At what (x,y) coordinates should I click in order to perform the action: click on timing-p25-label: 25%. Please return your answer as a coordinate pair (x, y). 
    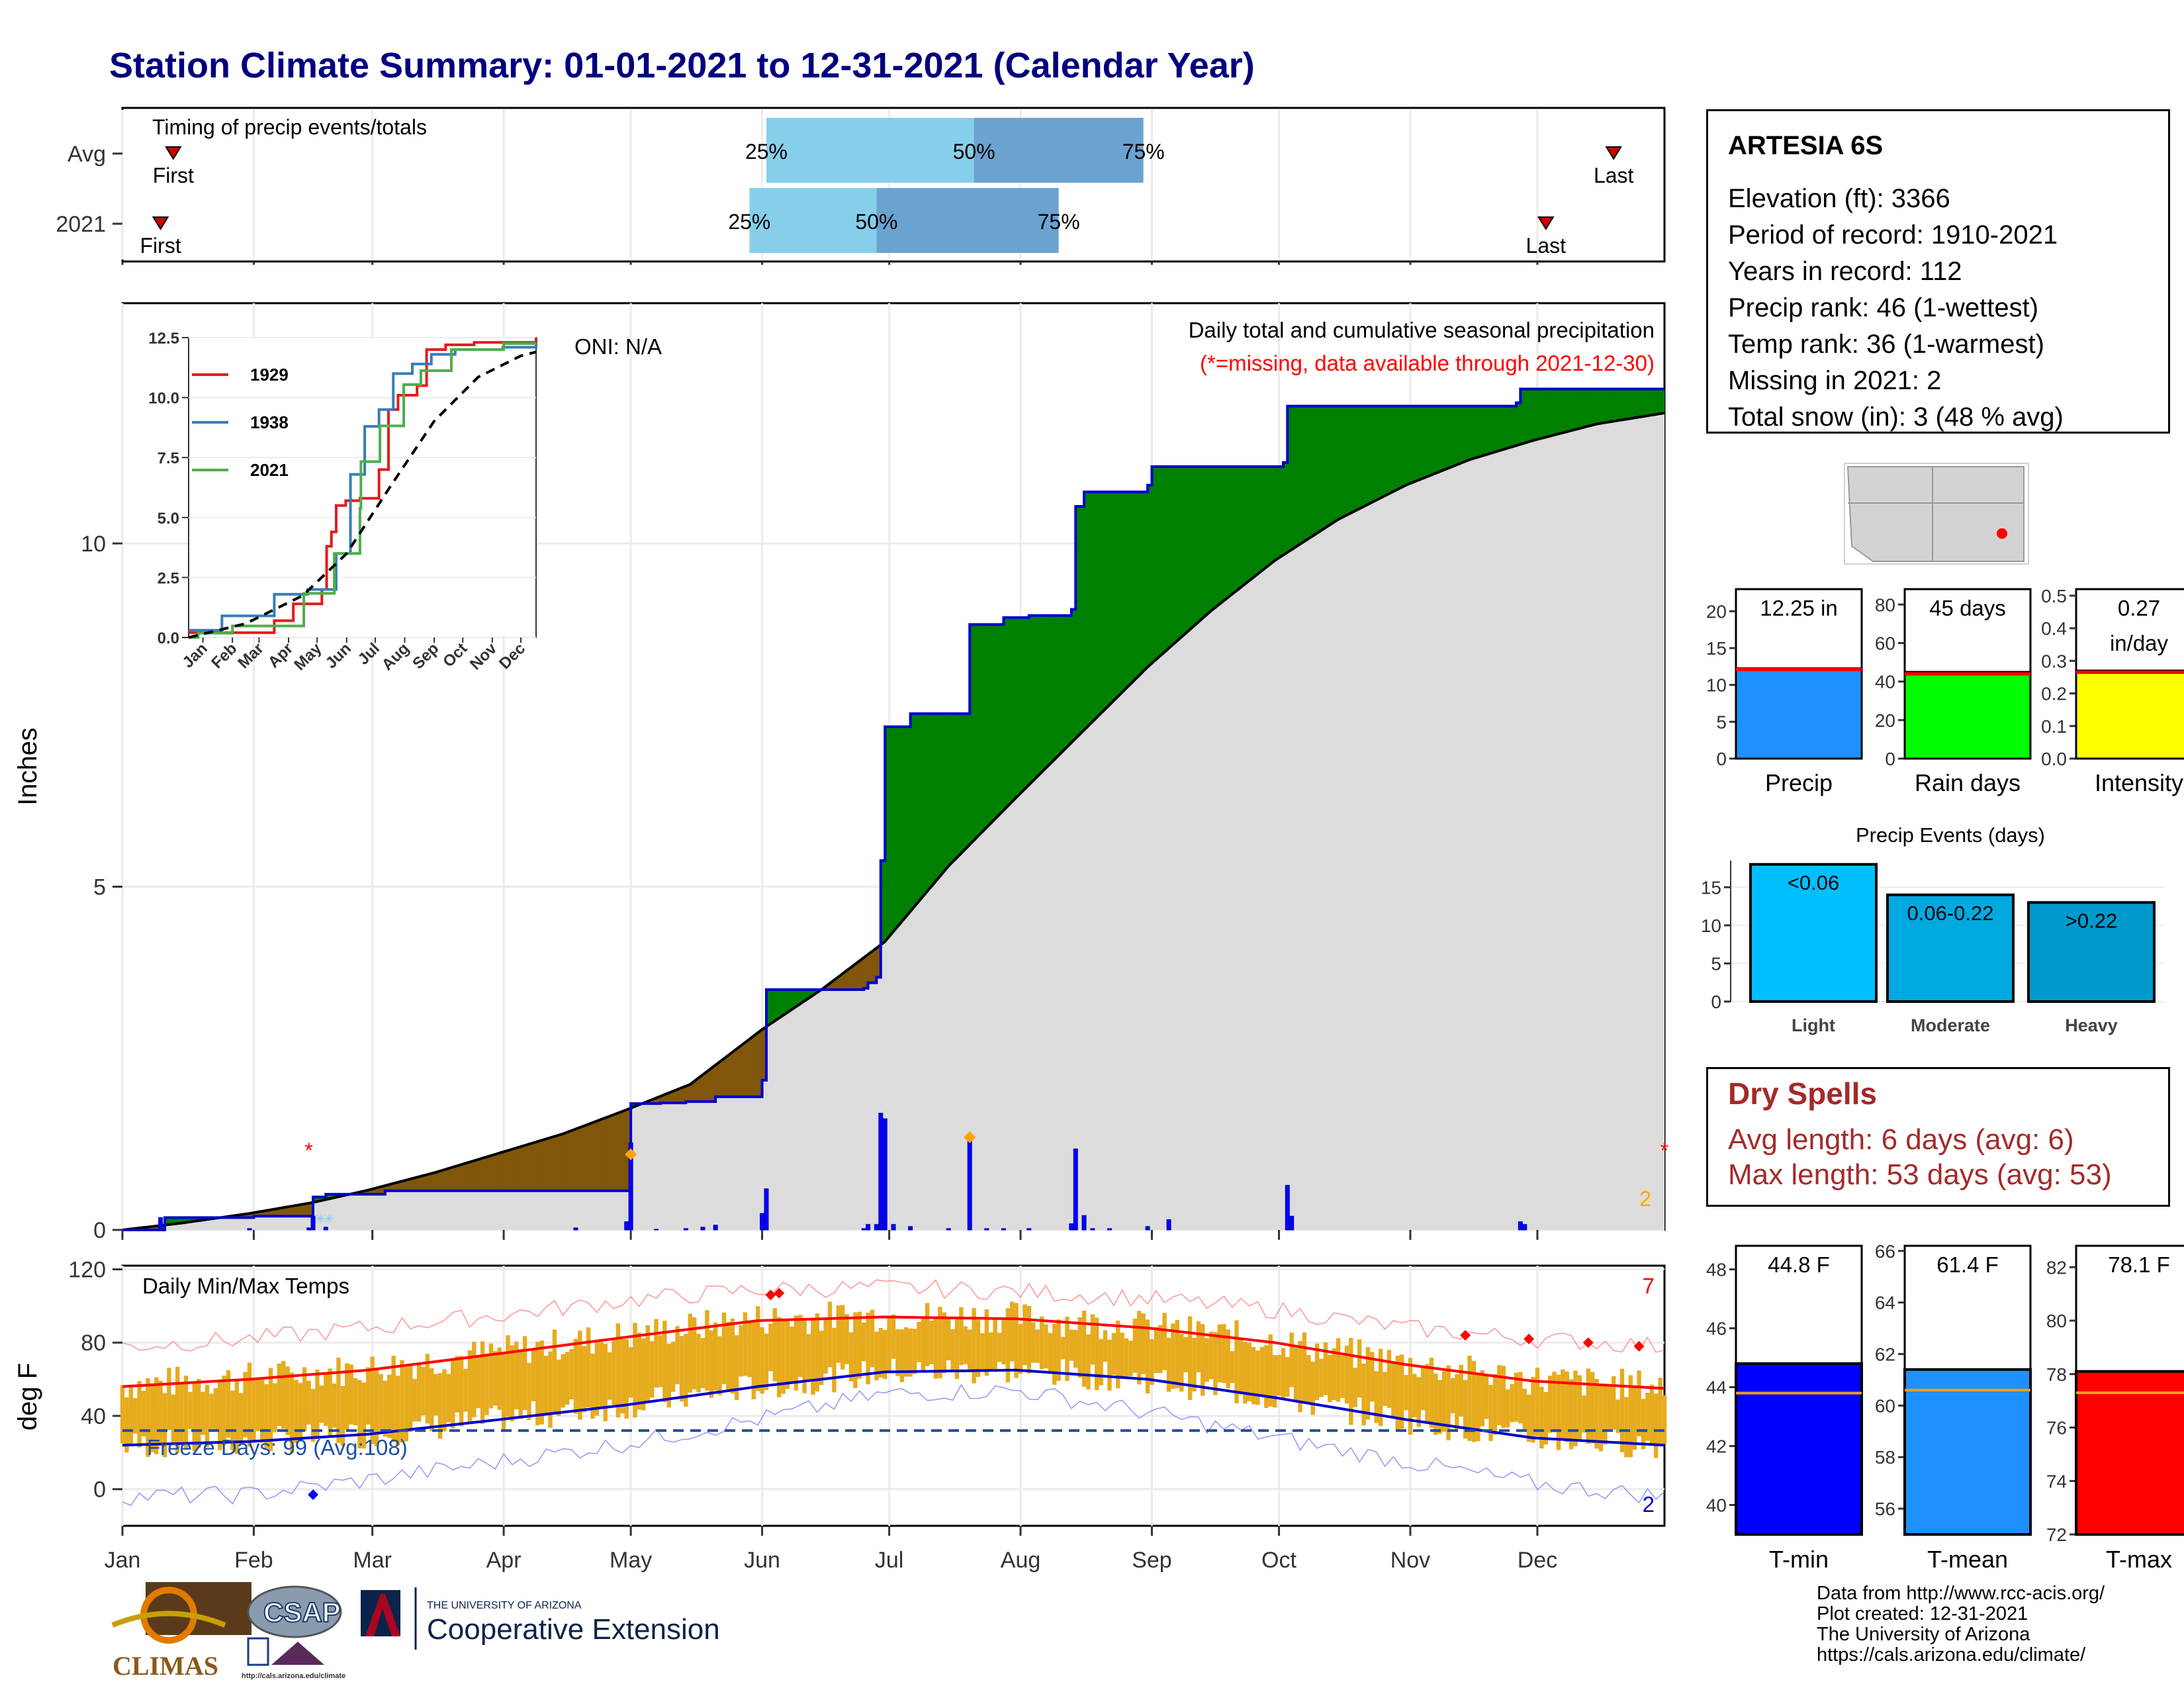
    Looking at the image, I should click on (766, 152).